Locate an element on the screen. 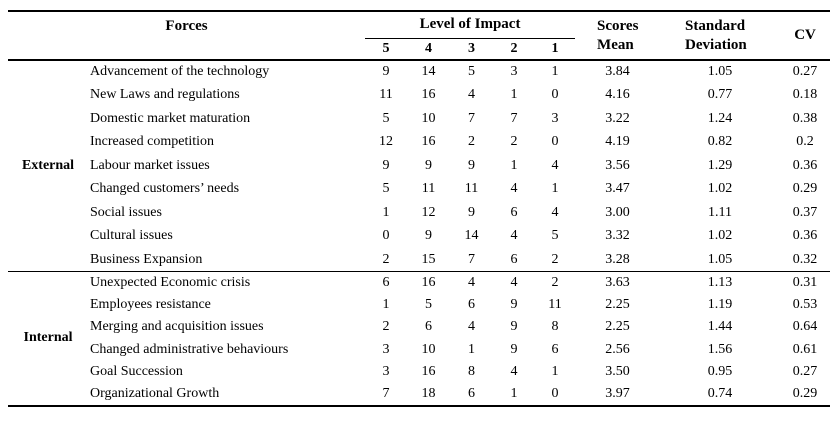 The width and height of the screenshot is (839, 423). impact-count-4-cell: 15 is located at coordinates (428, 259).